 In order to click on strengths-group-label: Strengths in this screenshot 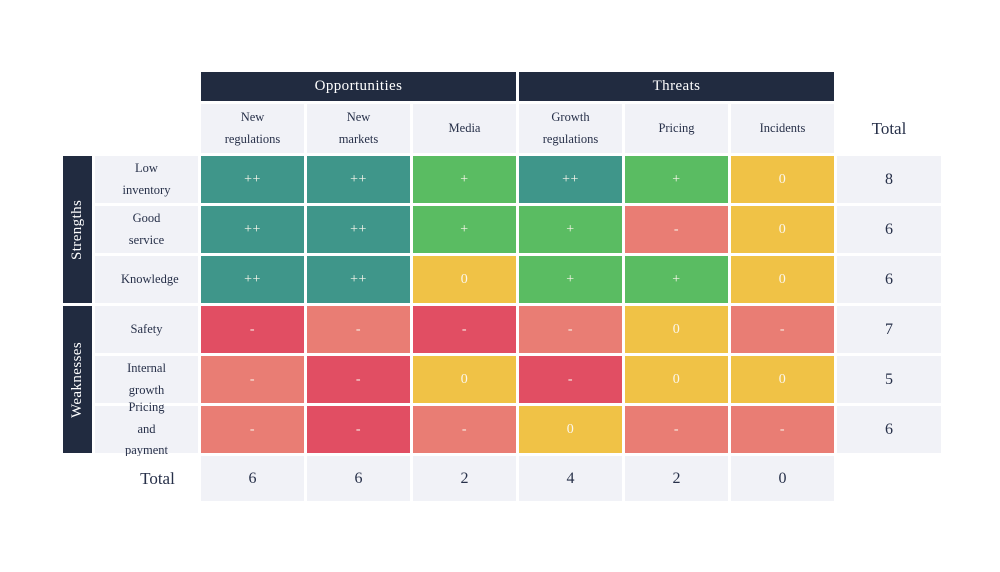, I will do `click(77, 229)`.